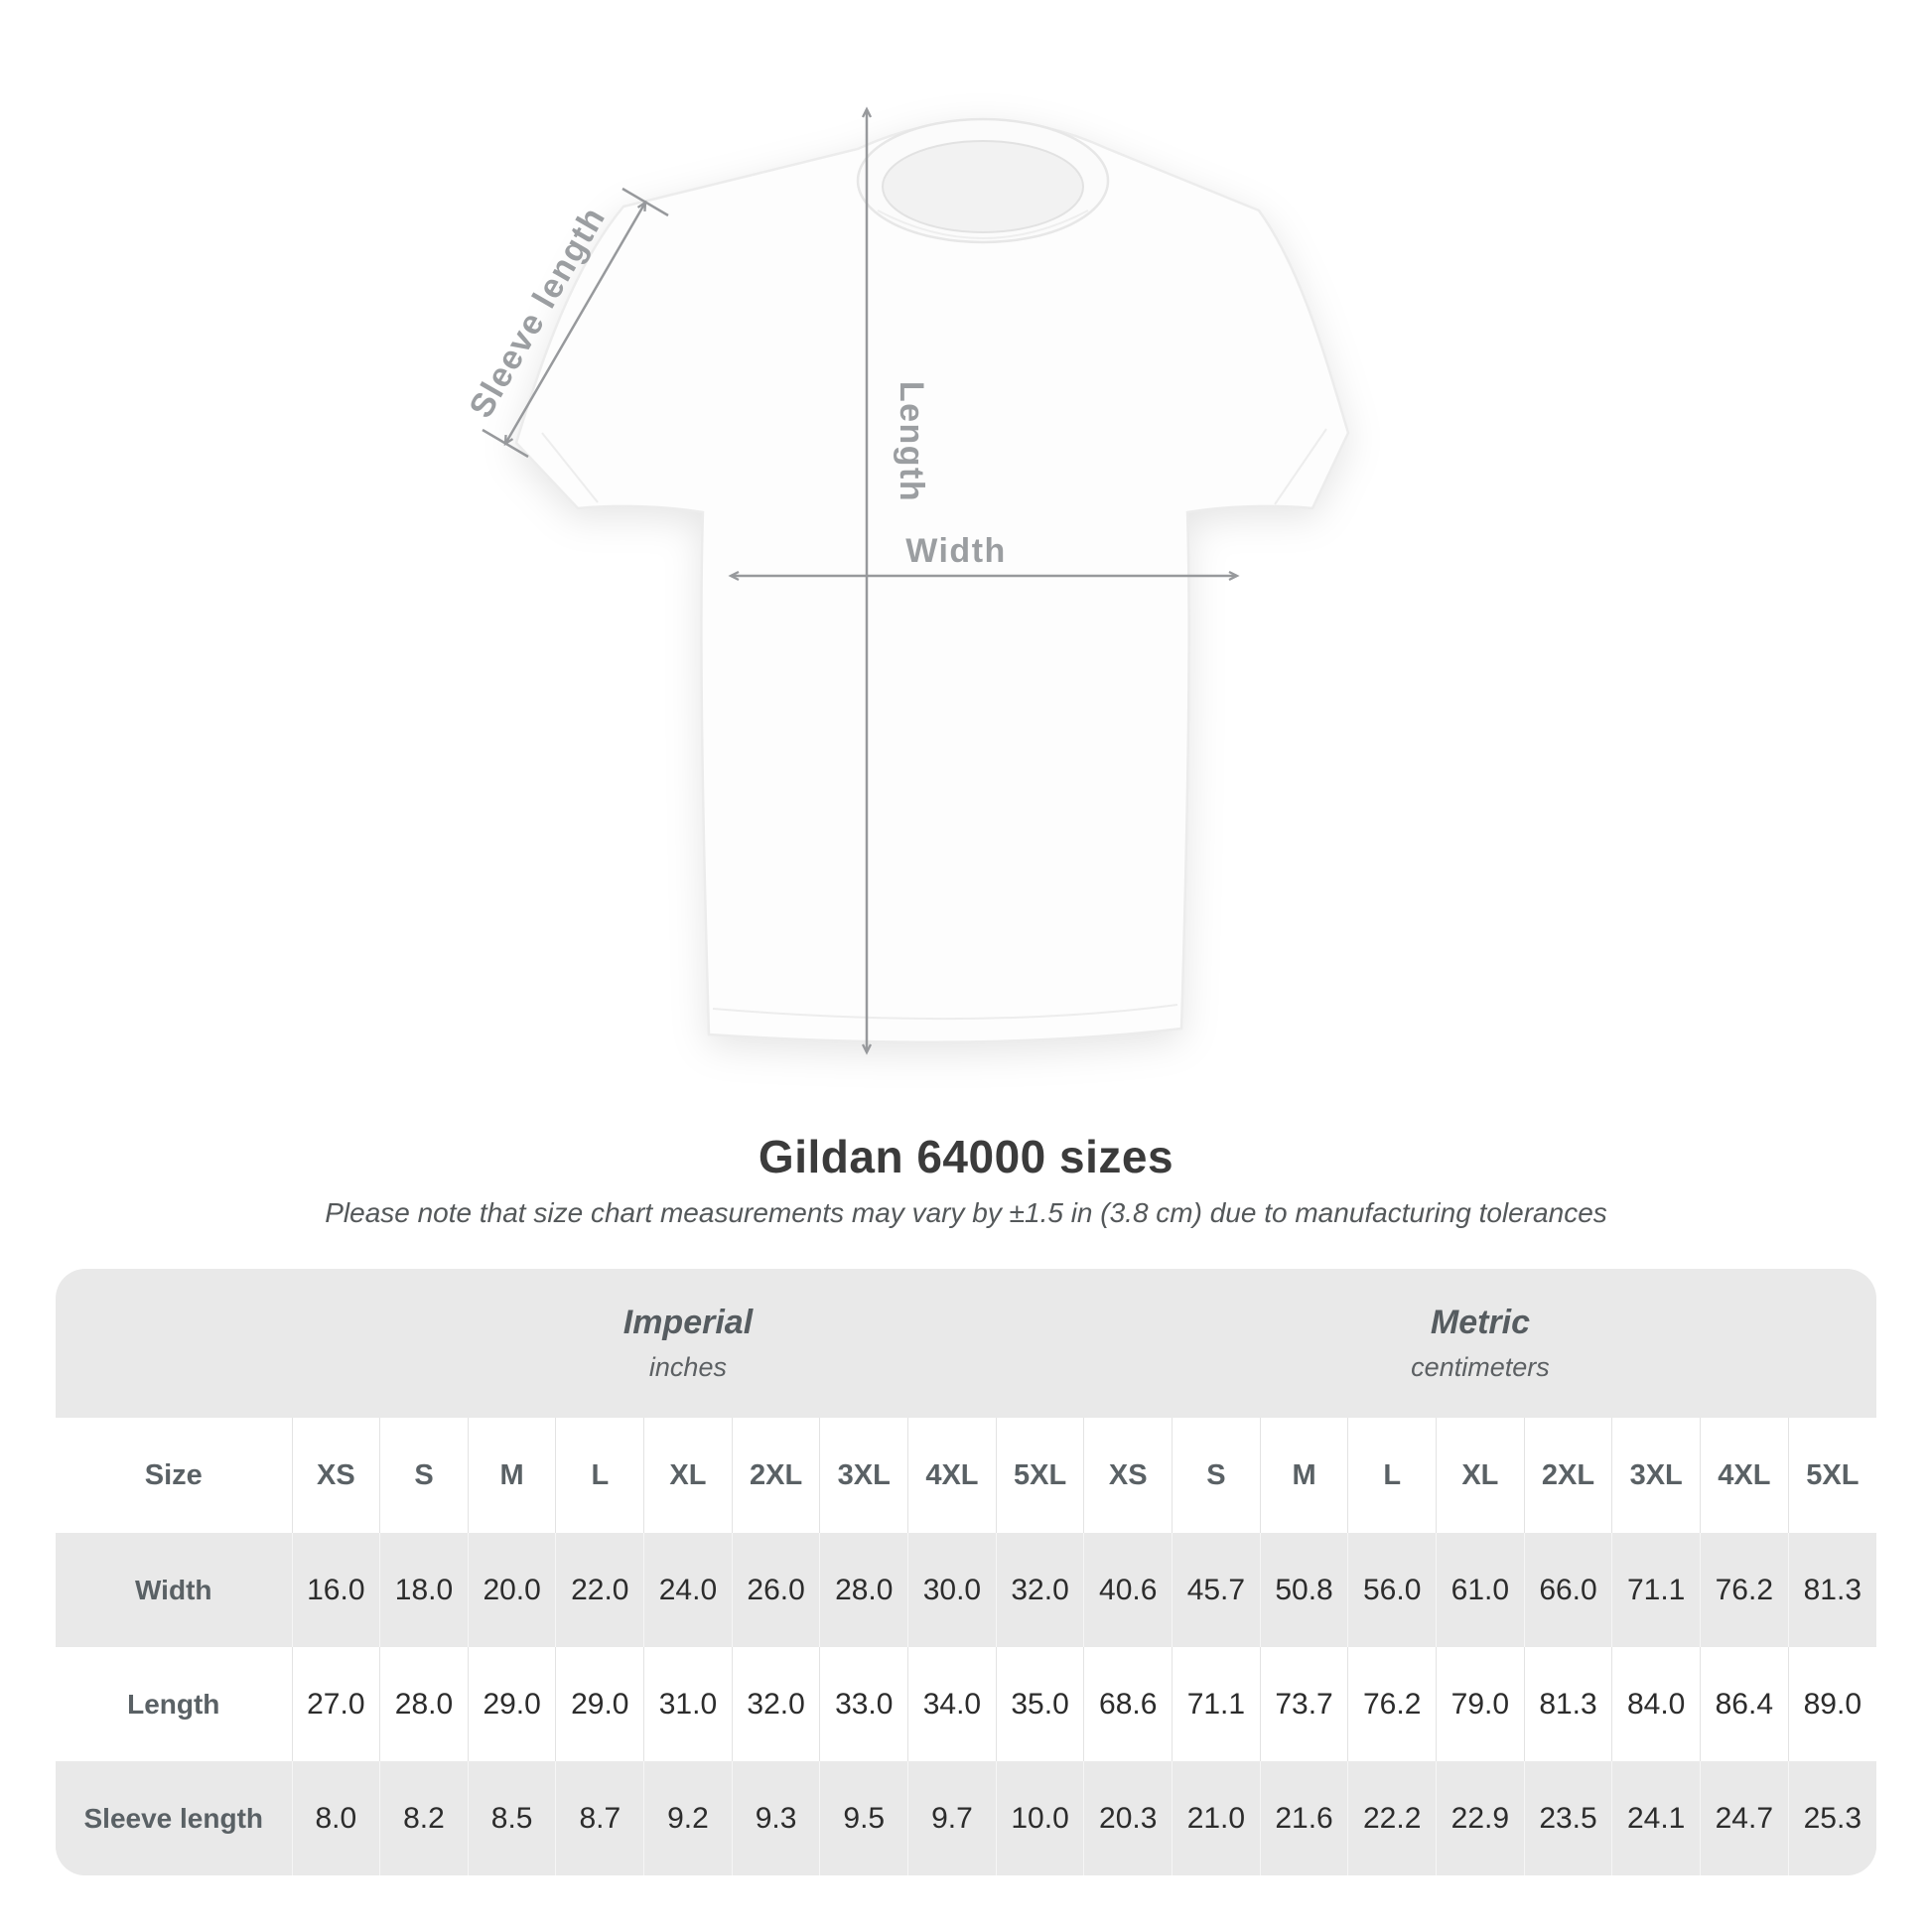  I want to click on value-cell: 16.0, so click(336, 1590).